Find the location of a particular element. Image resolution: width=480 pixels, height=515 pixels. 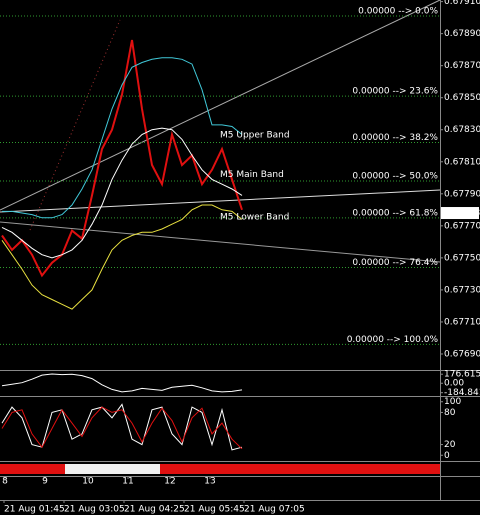

y-tick-label: 0.67910 is located at coordinates (462, 3).